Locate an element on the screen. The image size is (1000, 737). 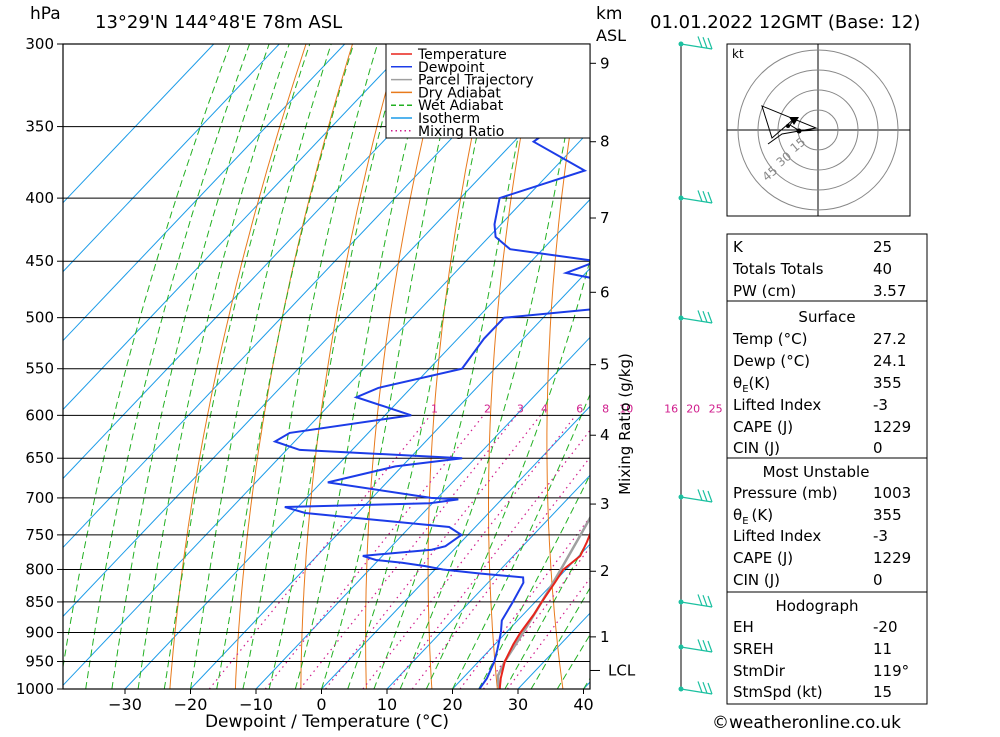
legend-label: Mixing Ratio is located at coordinates (461, 132).